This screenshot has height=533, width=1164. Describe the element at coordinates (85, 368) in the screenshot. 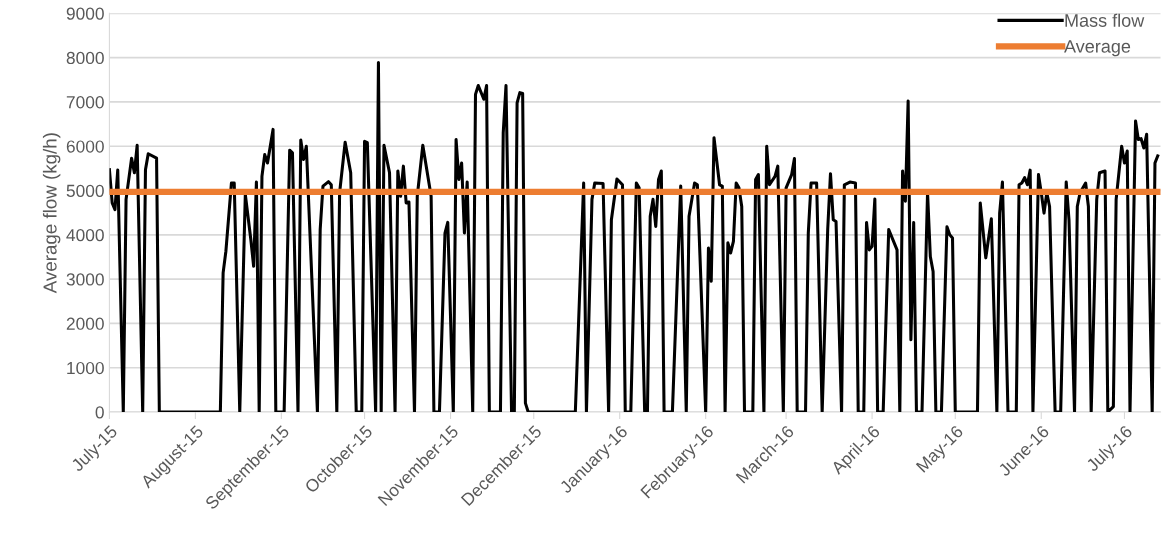

I see `y-tick-label: 1000` at that location.